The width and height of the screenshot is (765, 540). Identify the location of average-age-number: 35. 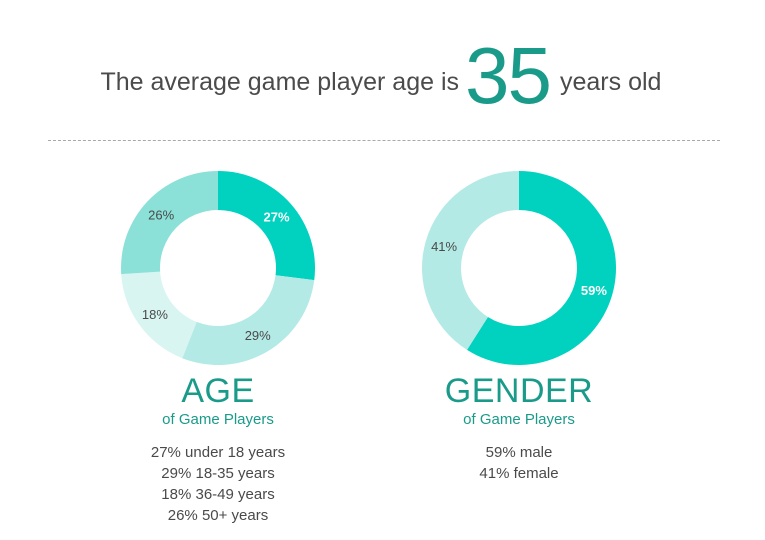
(508, 75).